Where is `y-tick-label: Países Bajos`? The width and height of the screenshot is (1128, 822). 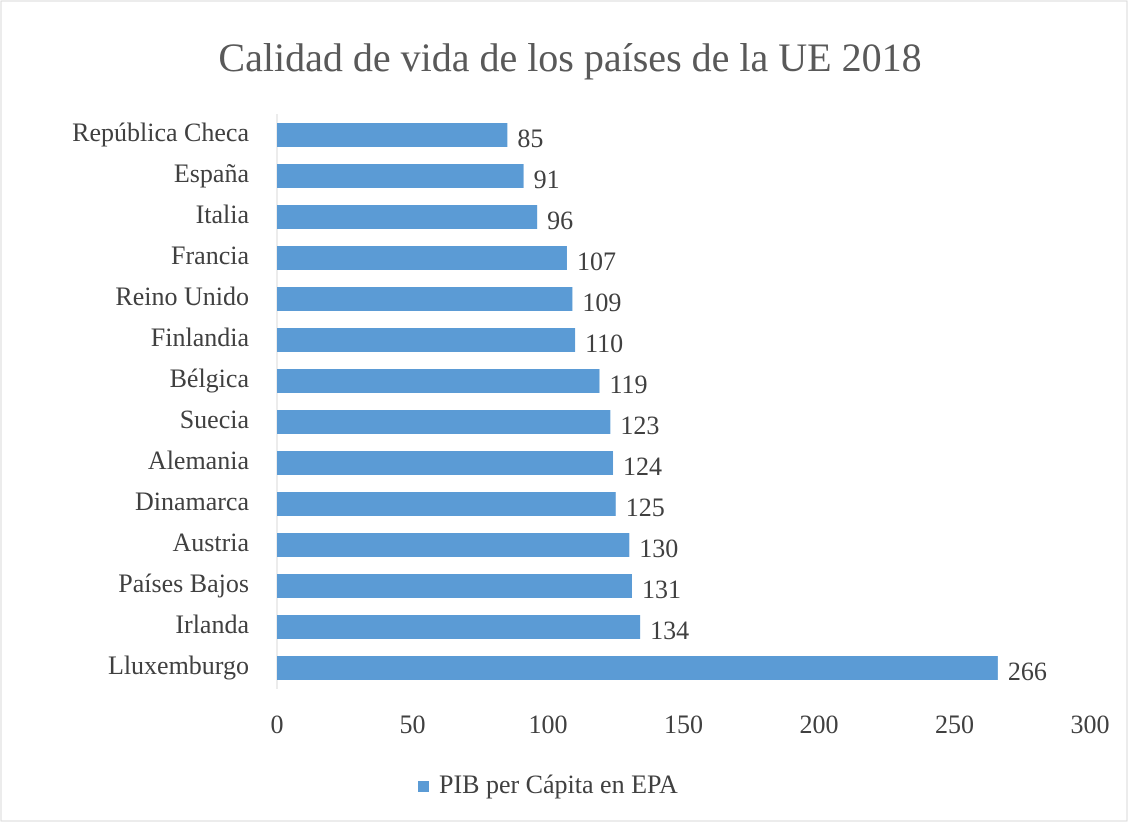
y-tick-label: Países Bajos is located at coordinates (183, 583).